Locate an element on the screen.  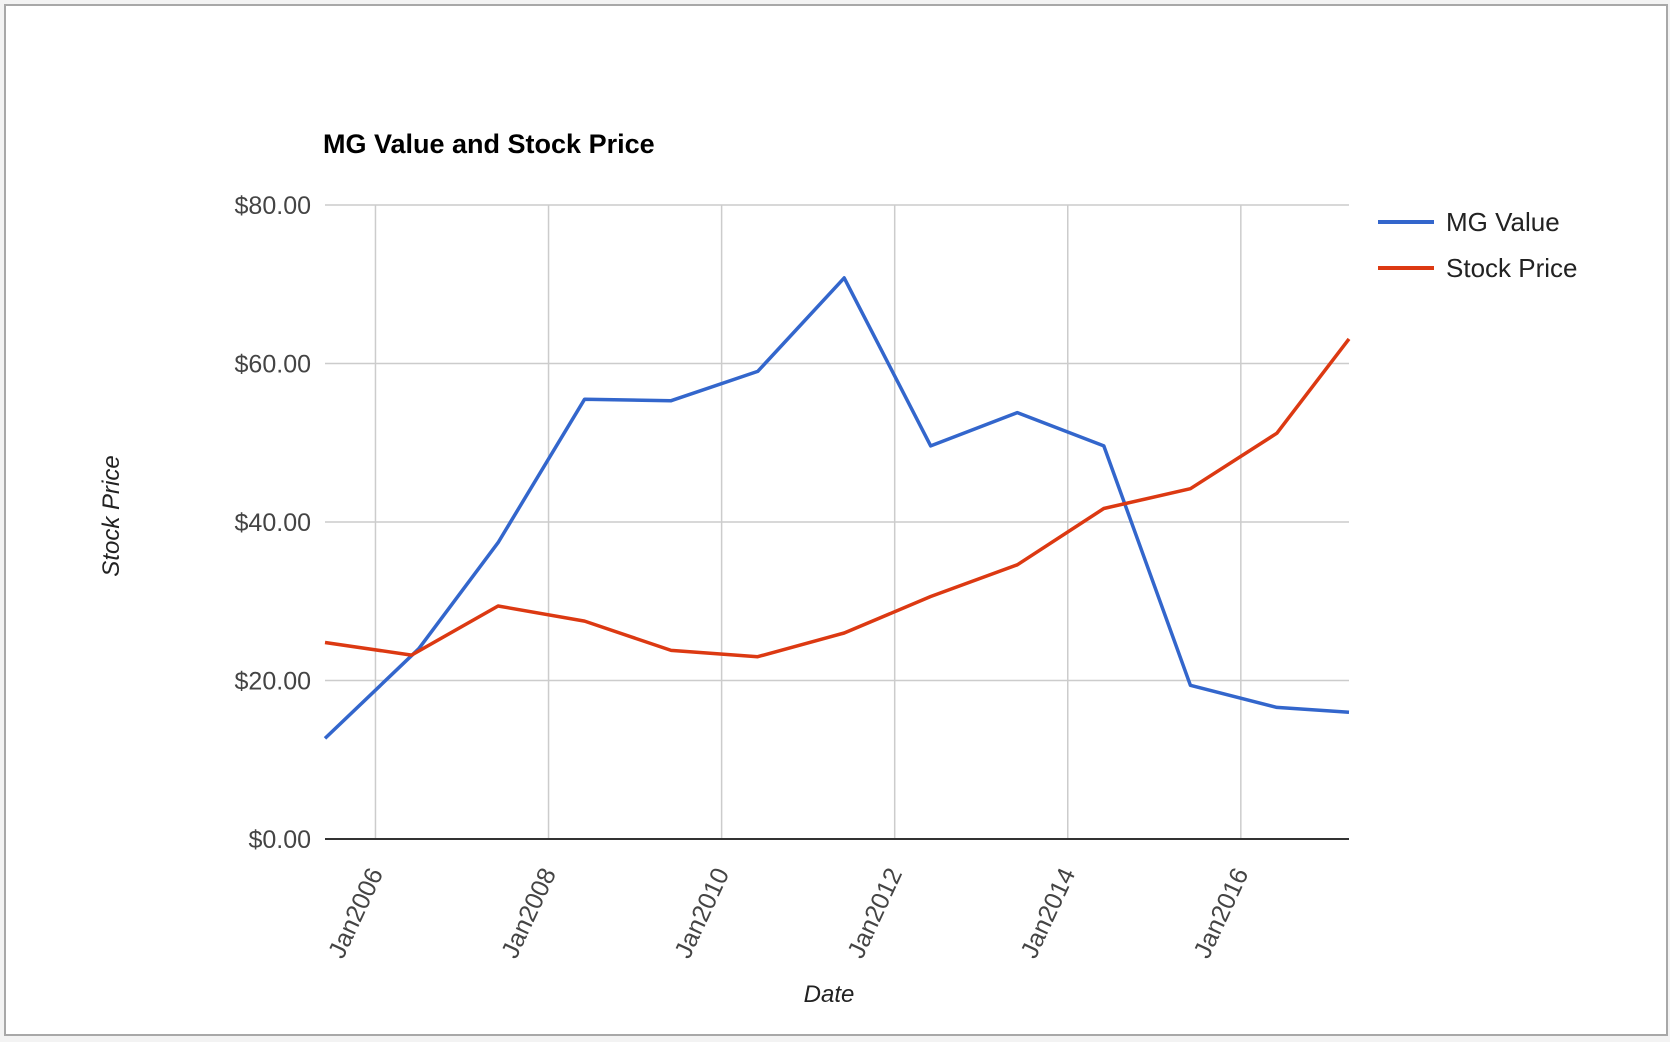
x-tick-label: Jan2008 is located at coordinates (529, 913).